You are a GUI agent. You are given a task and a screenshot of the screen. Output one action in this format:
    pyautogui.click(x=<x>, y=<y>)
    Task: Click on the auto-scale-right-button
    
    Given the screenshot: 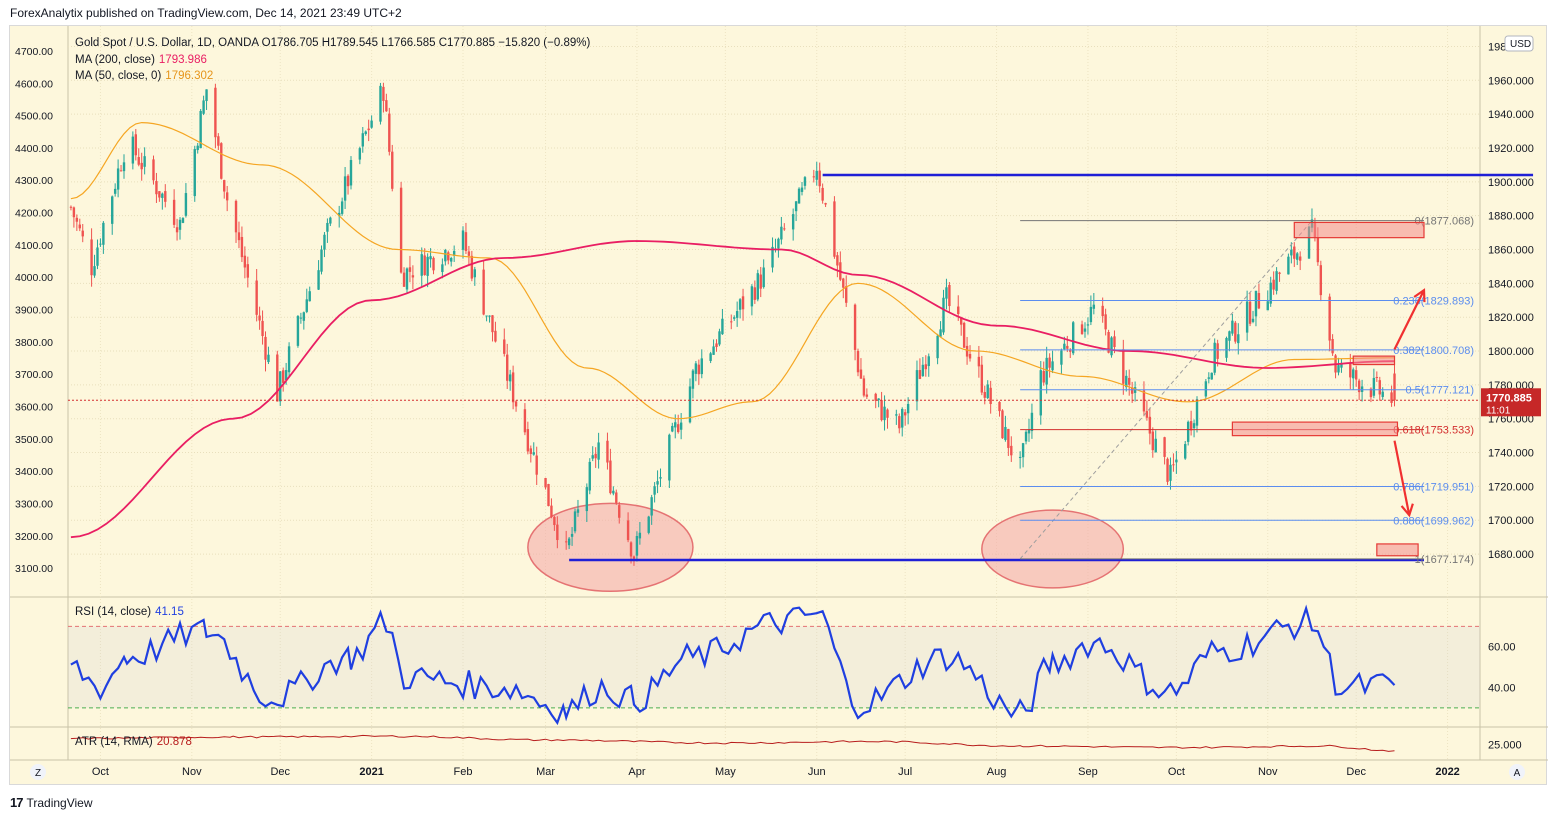 What is the action you would take?
    pyautogui.click(x=1517, y=772)
    